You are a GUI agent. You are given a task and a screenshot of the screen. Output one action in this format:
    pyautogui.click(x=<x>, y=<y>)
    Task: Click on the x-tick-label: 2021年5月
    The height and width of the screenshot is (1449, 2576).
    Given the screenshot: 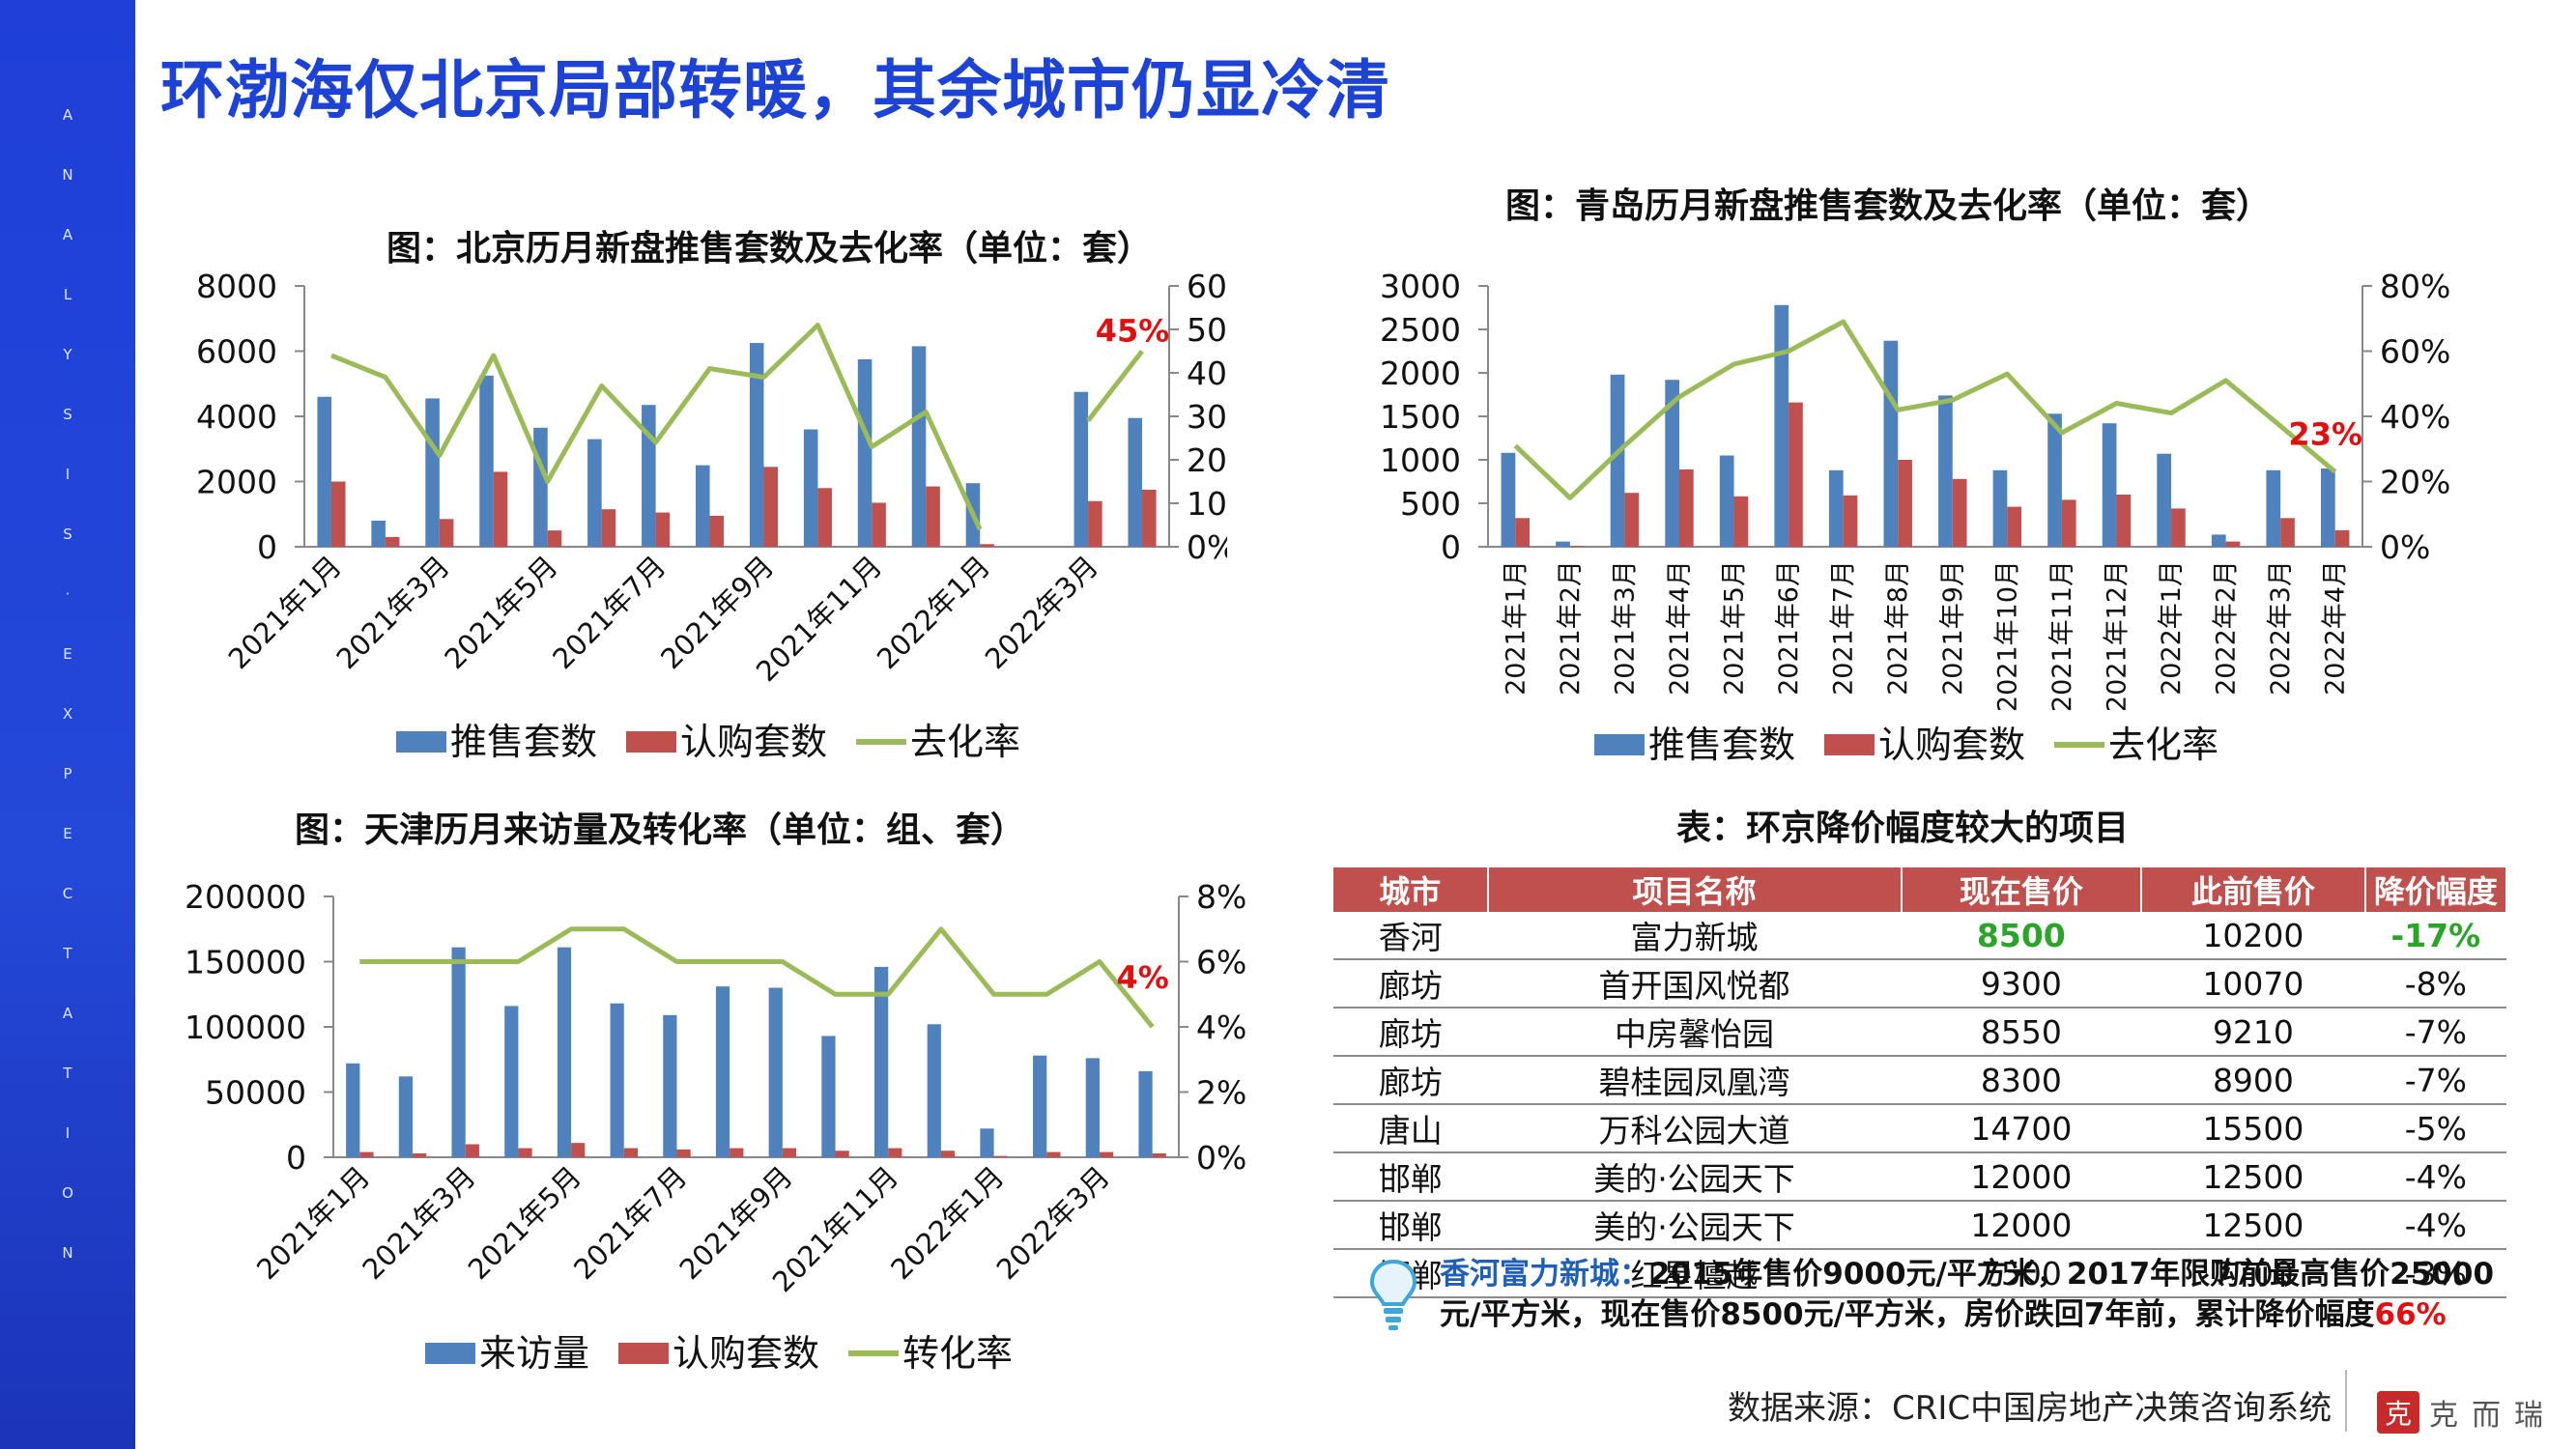 What is the action you would take?
    pyautogui.click(x=524, y=1223)
    